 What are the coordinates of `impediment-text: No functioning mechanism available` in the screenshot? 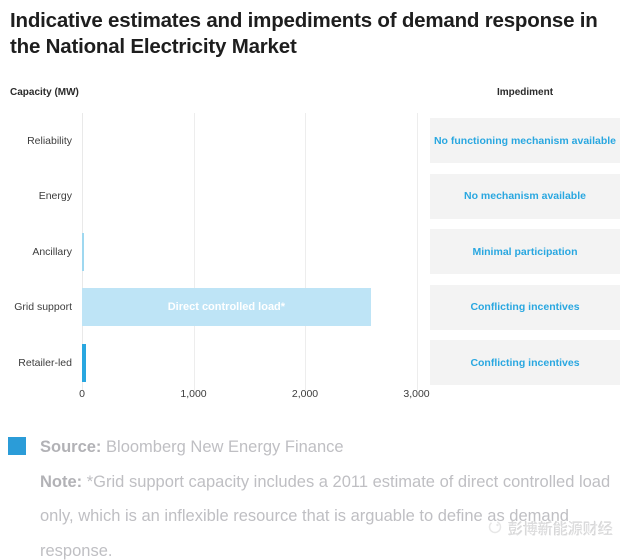 It's located at (525, 140).